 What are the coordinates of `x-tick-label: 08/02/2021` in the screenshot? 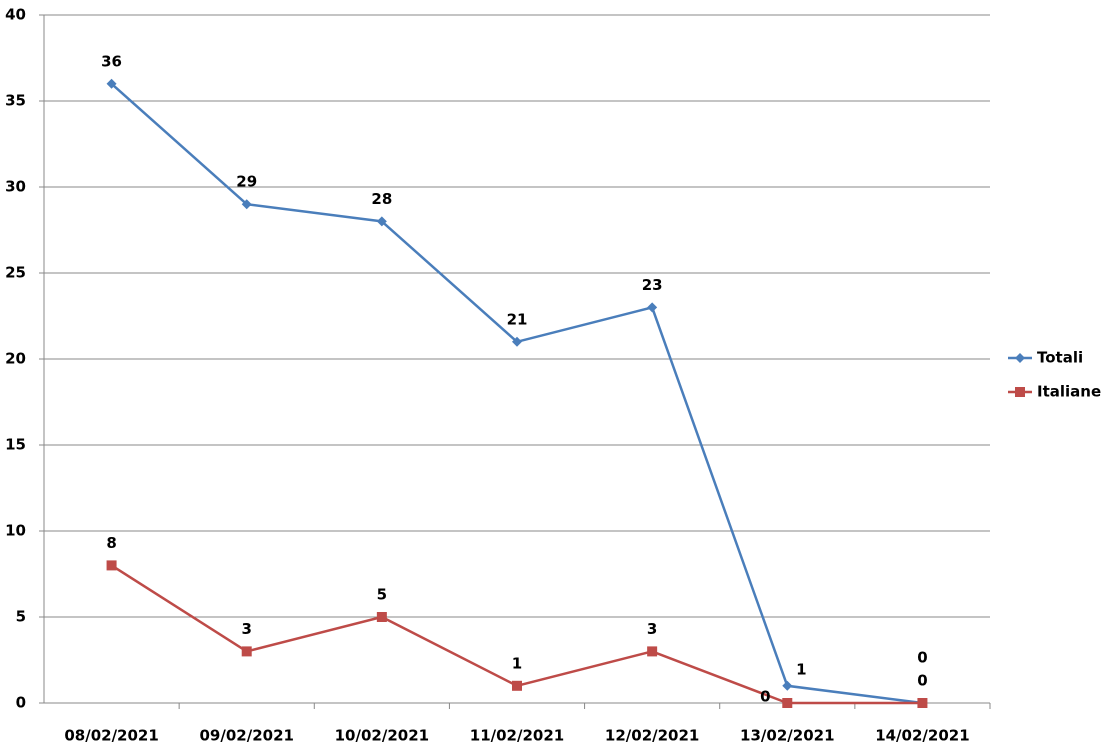 It's located at (111, 736).